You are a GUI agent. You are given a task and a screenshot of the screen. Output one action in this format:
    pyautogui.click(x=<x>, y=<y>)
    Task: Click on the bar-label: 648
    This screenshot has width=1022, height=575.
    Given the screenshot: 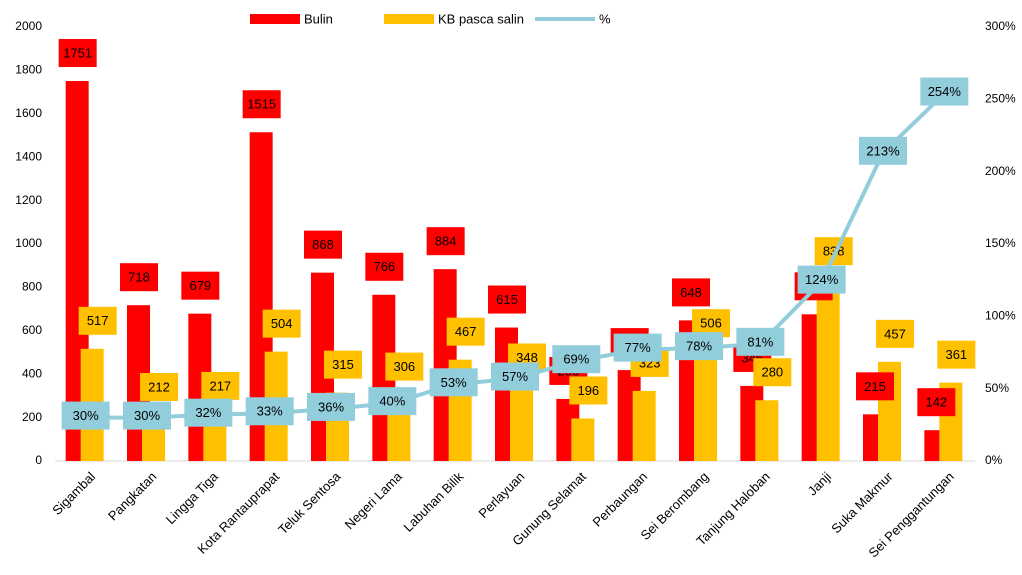 What is the action you would take?
    pyautogui.click(x=691, y=292)
    